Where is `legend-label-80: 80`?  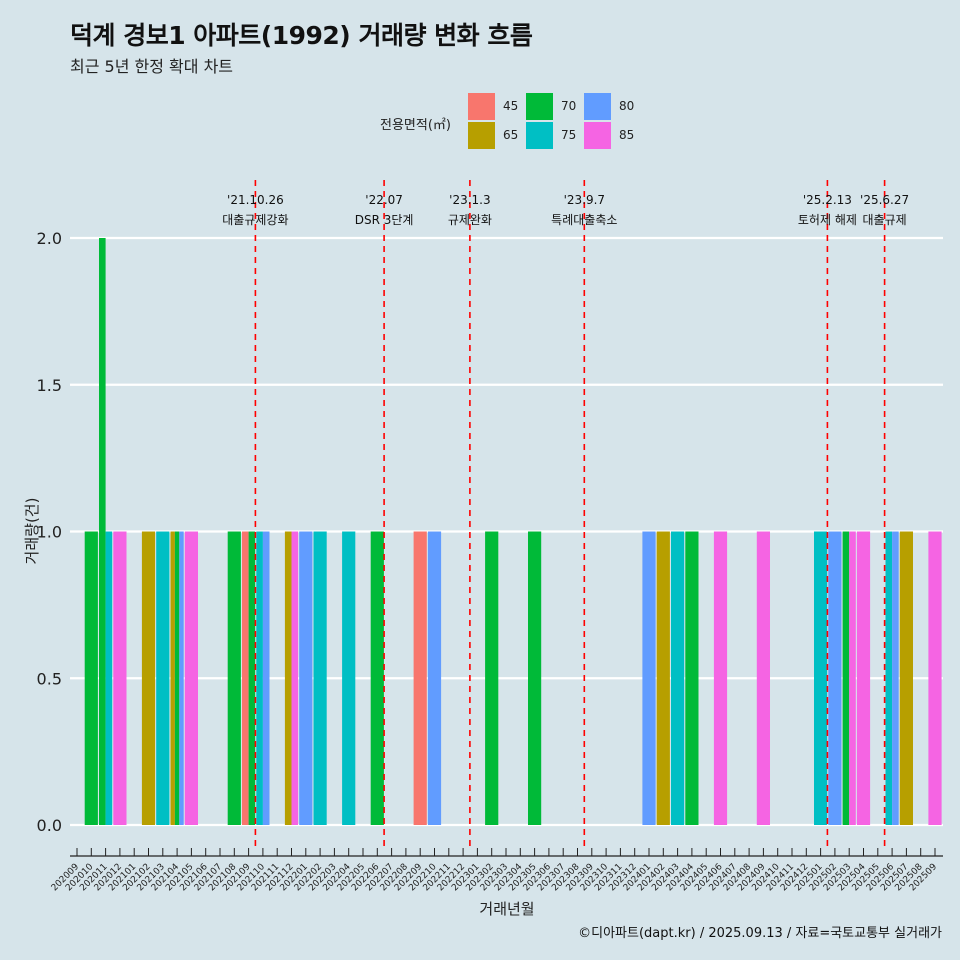 legend-label-80: 80 is located at coordinates (627, 106).